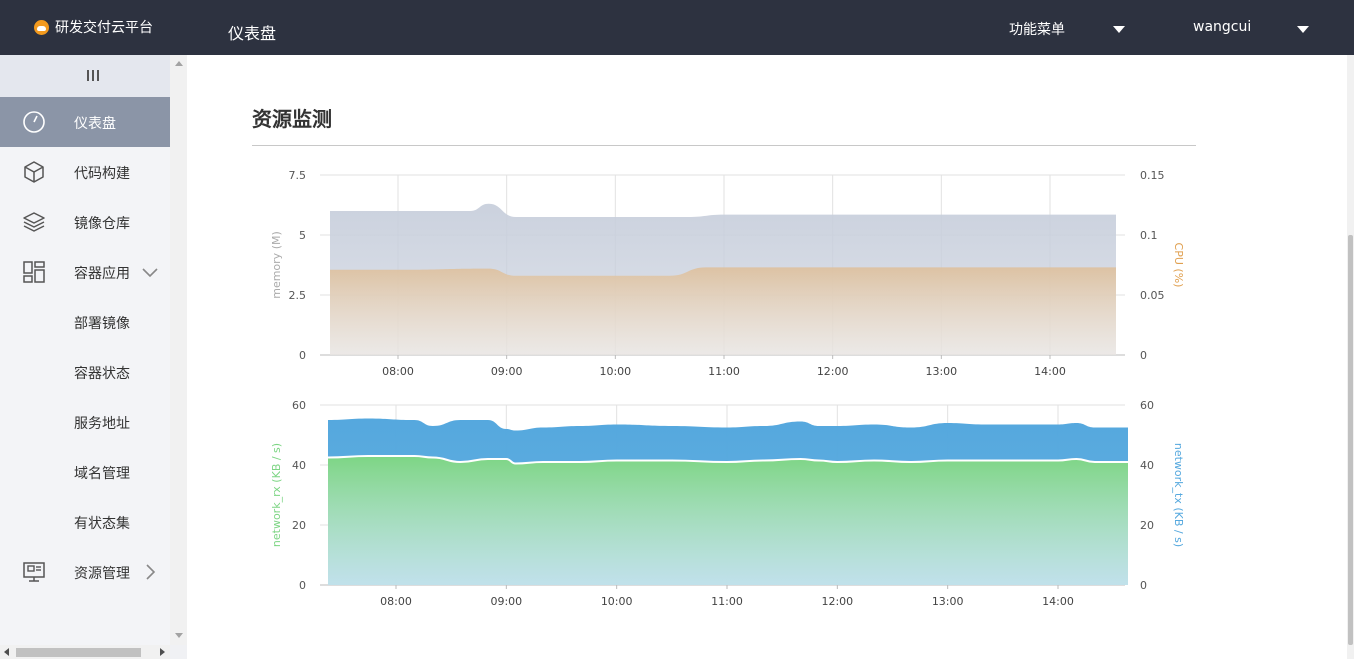 Image resolution: width=1354 pixels, height=659 pixels. What do you see at coordinates (1178, 495) in the screenshot?
I see `y-axis-title-right: network_tx (KB / s)` at bounding box center [1178, 495].